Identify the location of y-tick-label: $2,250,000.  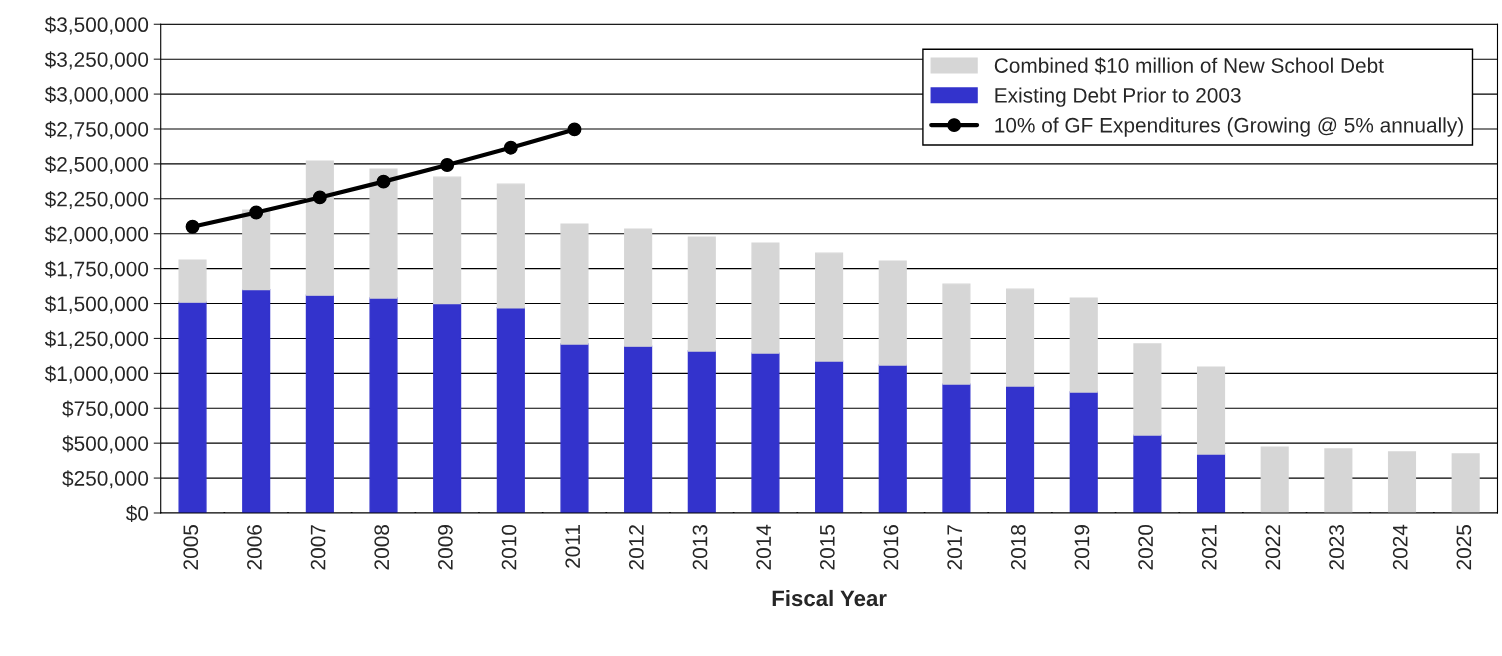
(96, 200).